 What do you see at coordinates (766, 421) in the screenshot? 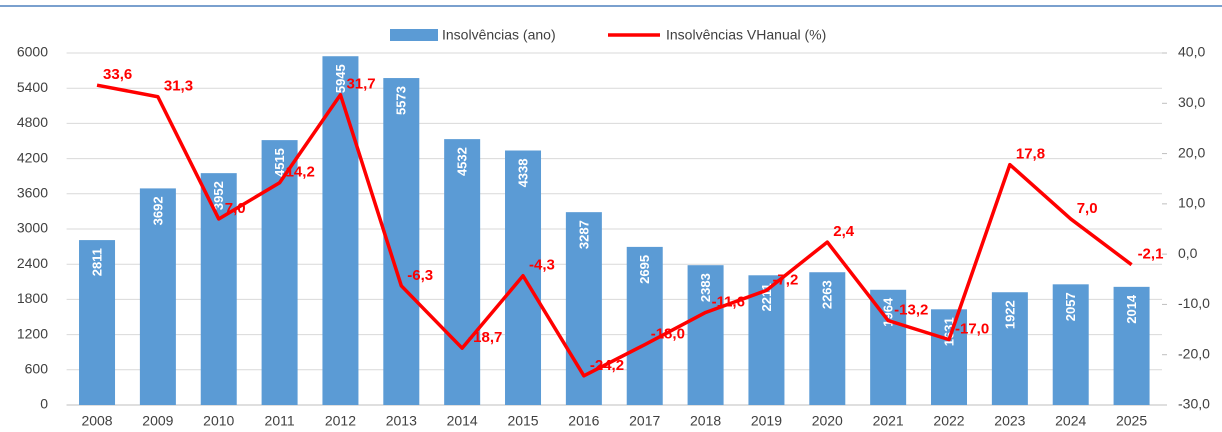
I see `x-tick-label: 2019` at bounding box center [766, 421].